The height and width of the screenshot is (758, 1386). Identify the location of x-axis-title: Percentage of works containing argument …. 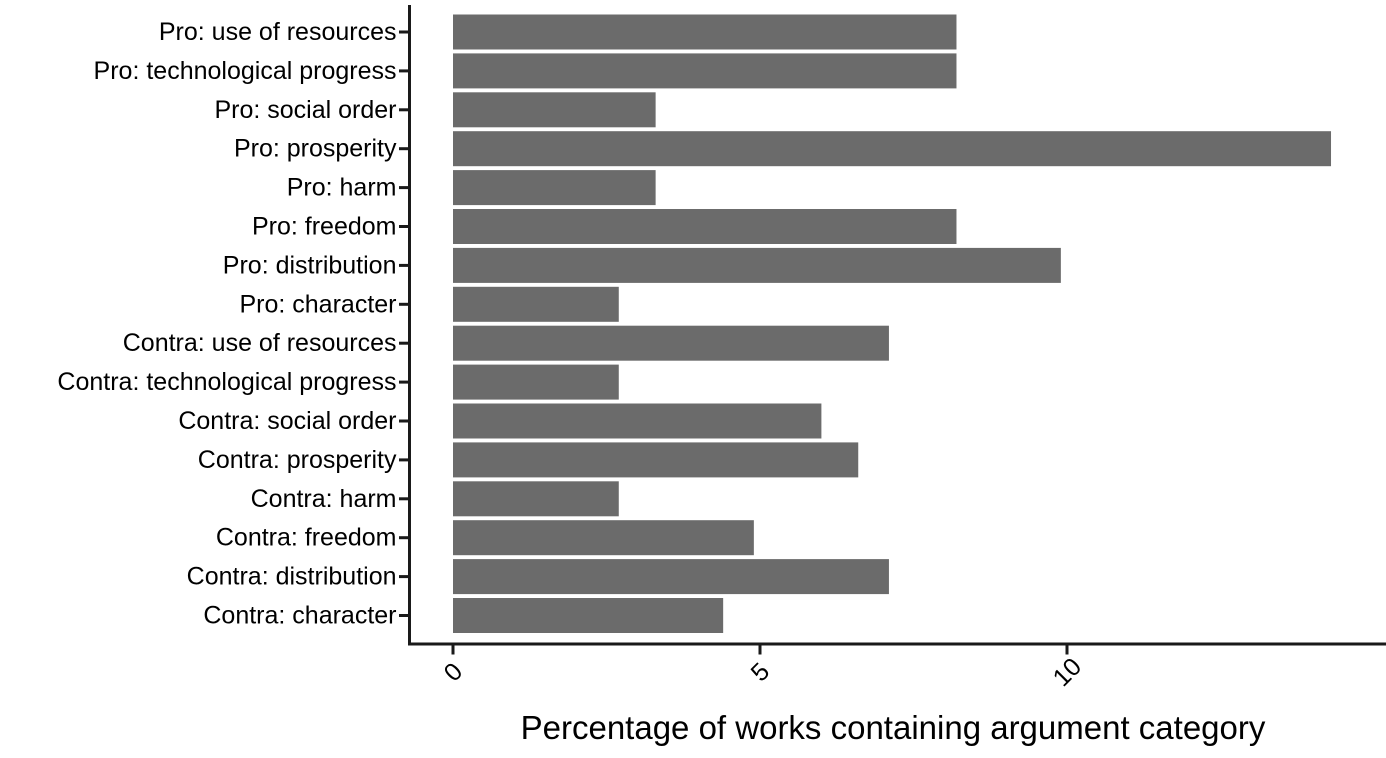
(893, 727).